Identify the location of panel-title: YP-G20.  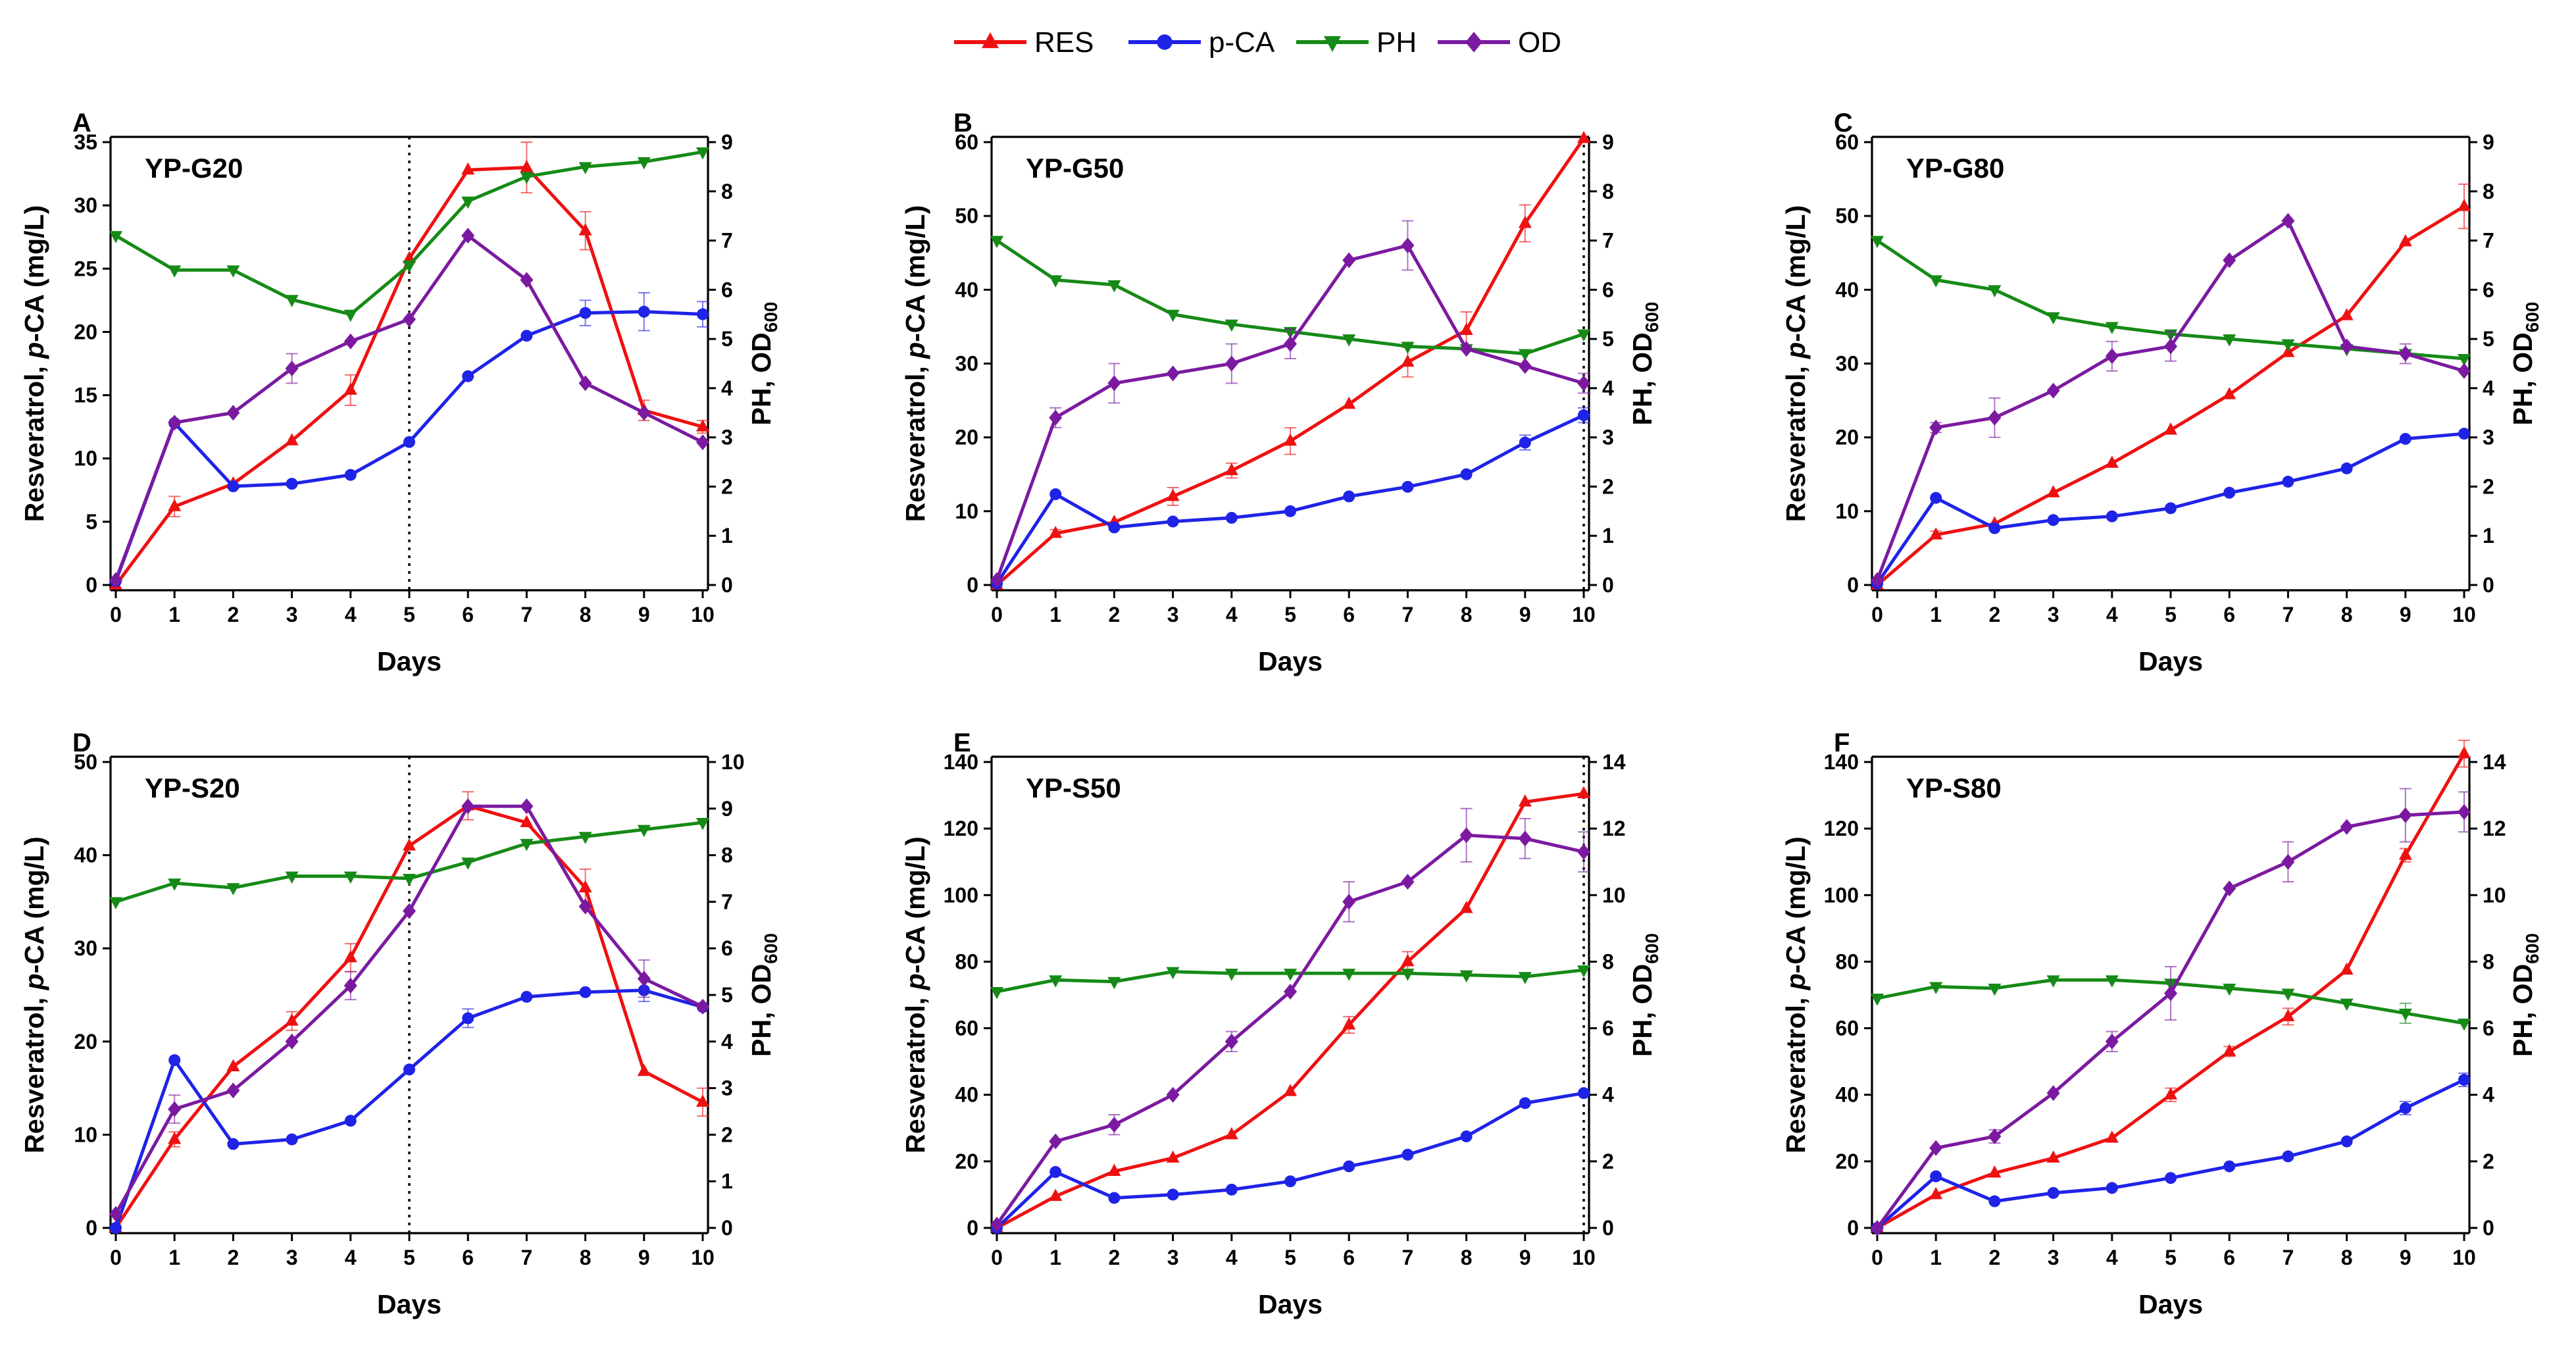
(194, 168).